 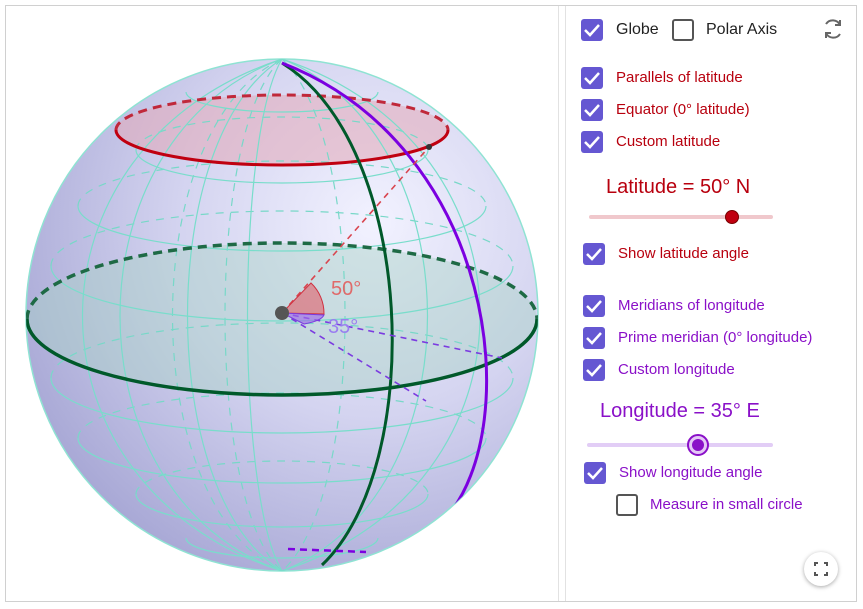 I want to click on polar-axis-checkbox, so click(x=683, y=30).